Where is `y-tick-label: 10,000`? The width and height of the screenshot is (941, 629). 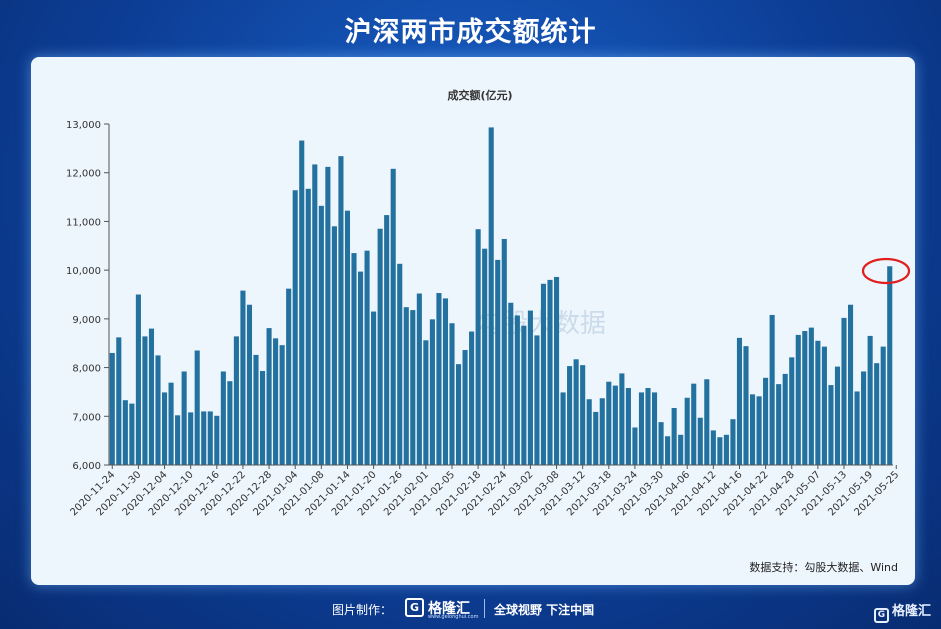 y-tick-label: 10,000 is located at coordinates (83, 271).